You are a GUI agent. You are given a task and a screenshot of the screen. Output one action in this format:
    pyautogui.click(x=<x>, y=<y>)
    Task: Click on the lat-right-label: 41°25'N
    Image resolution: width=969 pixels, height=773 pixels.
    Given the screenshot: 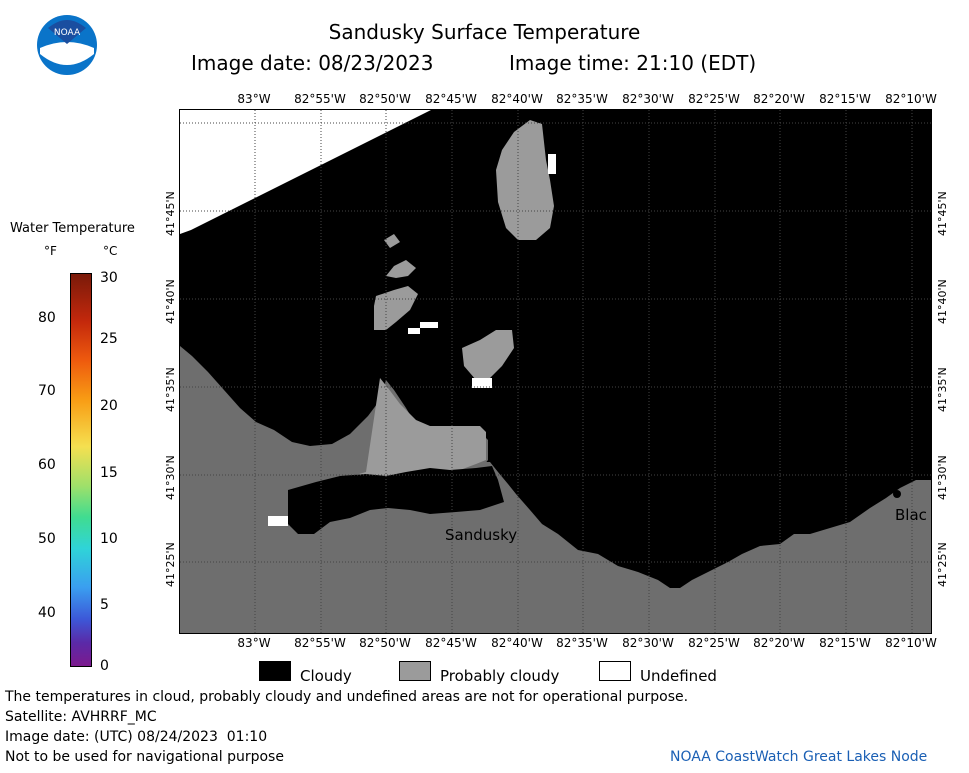 What is the action you would take?
    pyautogui.click(x=942, y=564)
    